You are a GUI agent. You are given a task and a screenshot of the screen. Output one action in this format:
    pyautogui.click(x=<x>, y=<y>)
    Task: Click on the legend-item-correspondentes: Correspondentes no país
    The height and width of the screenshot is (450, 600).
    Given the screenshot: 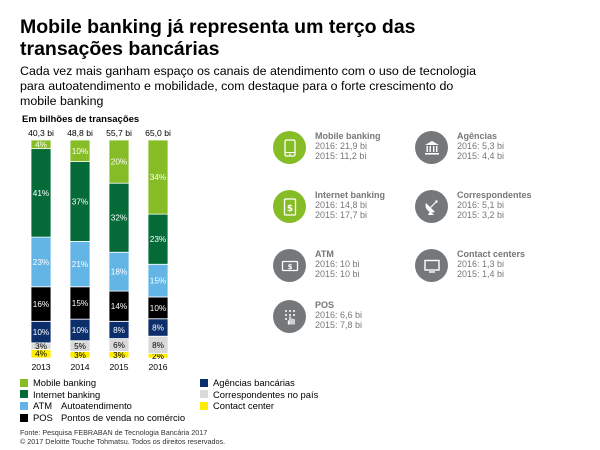 What is the action you would take?
    pyautogui.click(x=259, y=395)
    